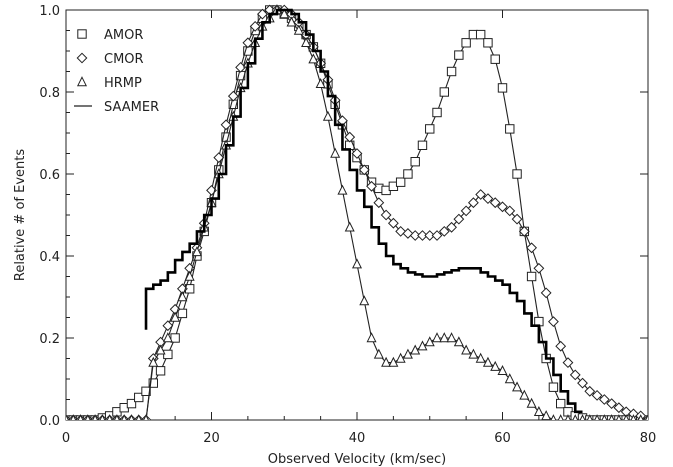  What do you see at coordinates (131, 107) in the screenshot?
I see `legend-label: SAAMER` at bounding box center [131, 107].